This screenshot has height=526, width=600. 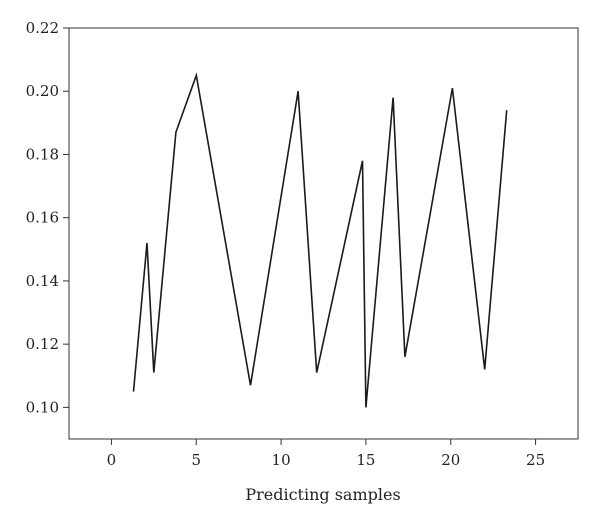 I want to click on x-tick-label: 20, so click(x=450, y=460).